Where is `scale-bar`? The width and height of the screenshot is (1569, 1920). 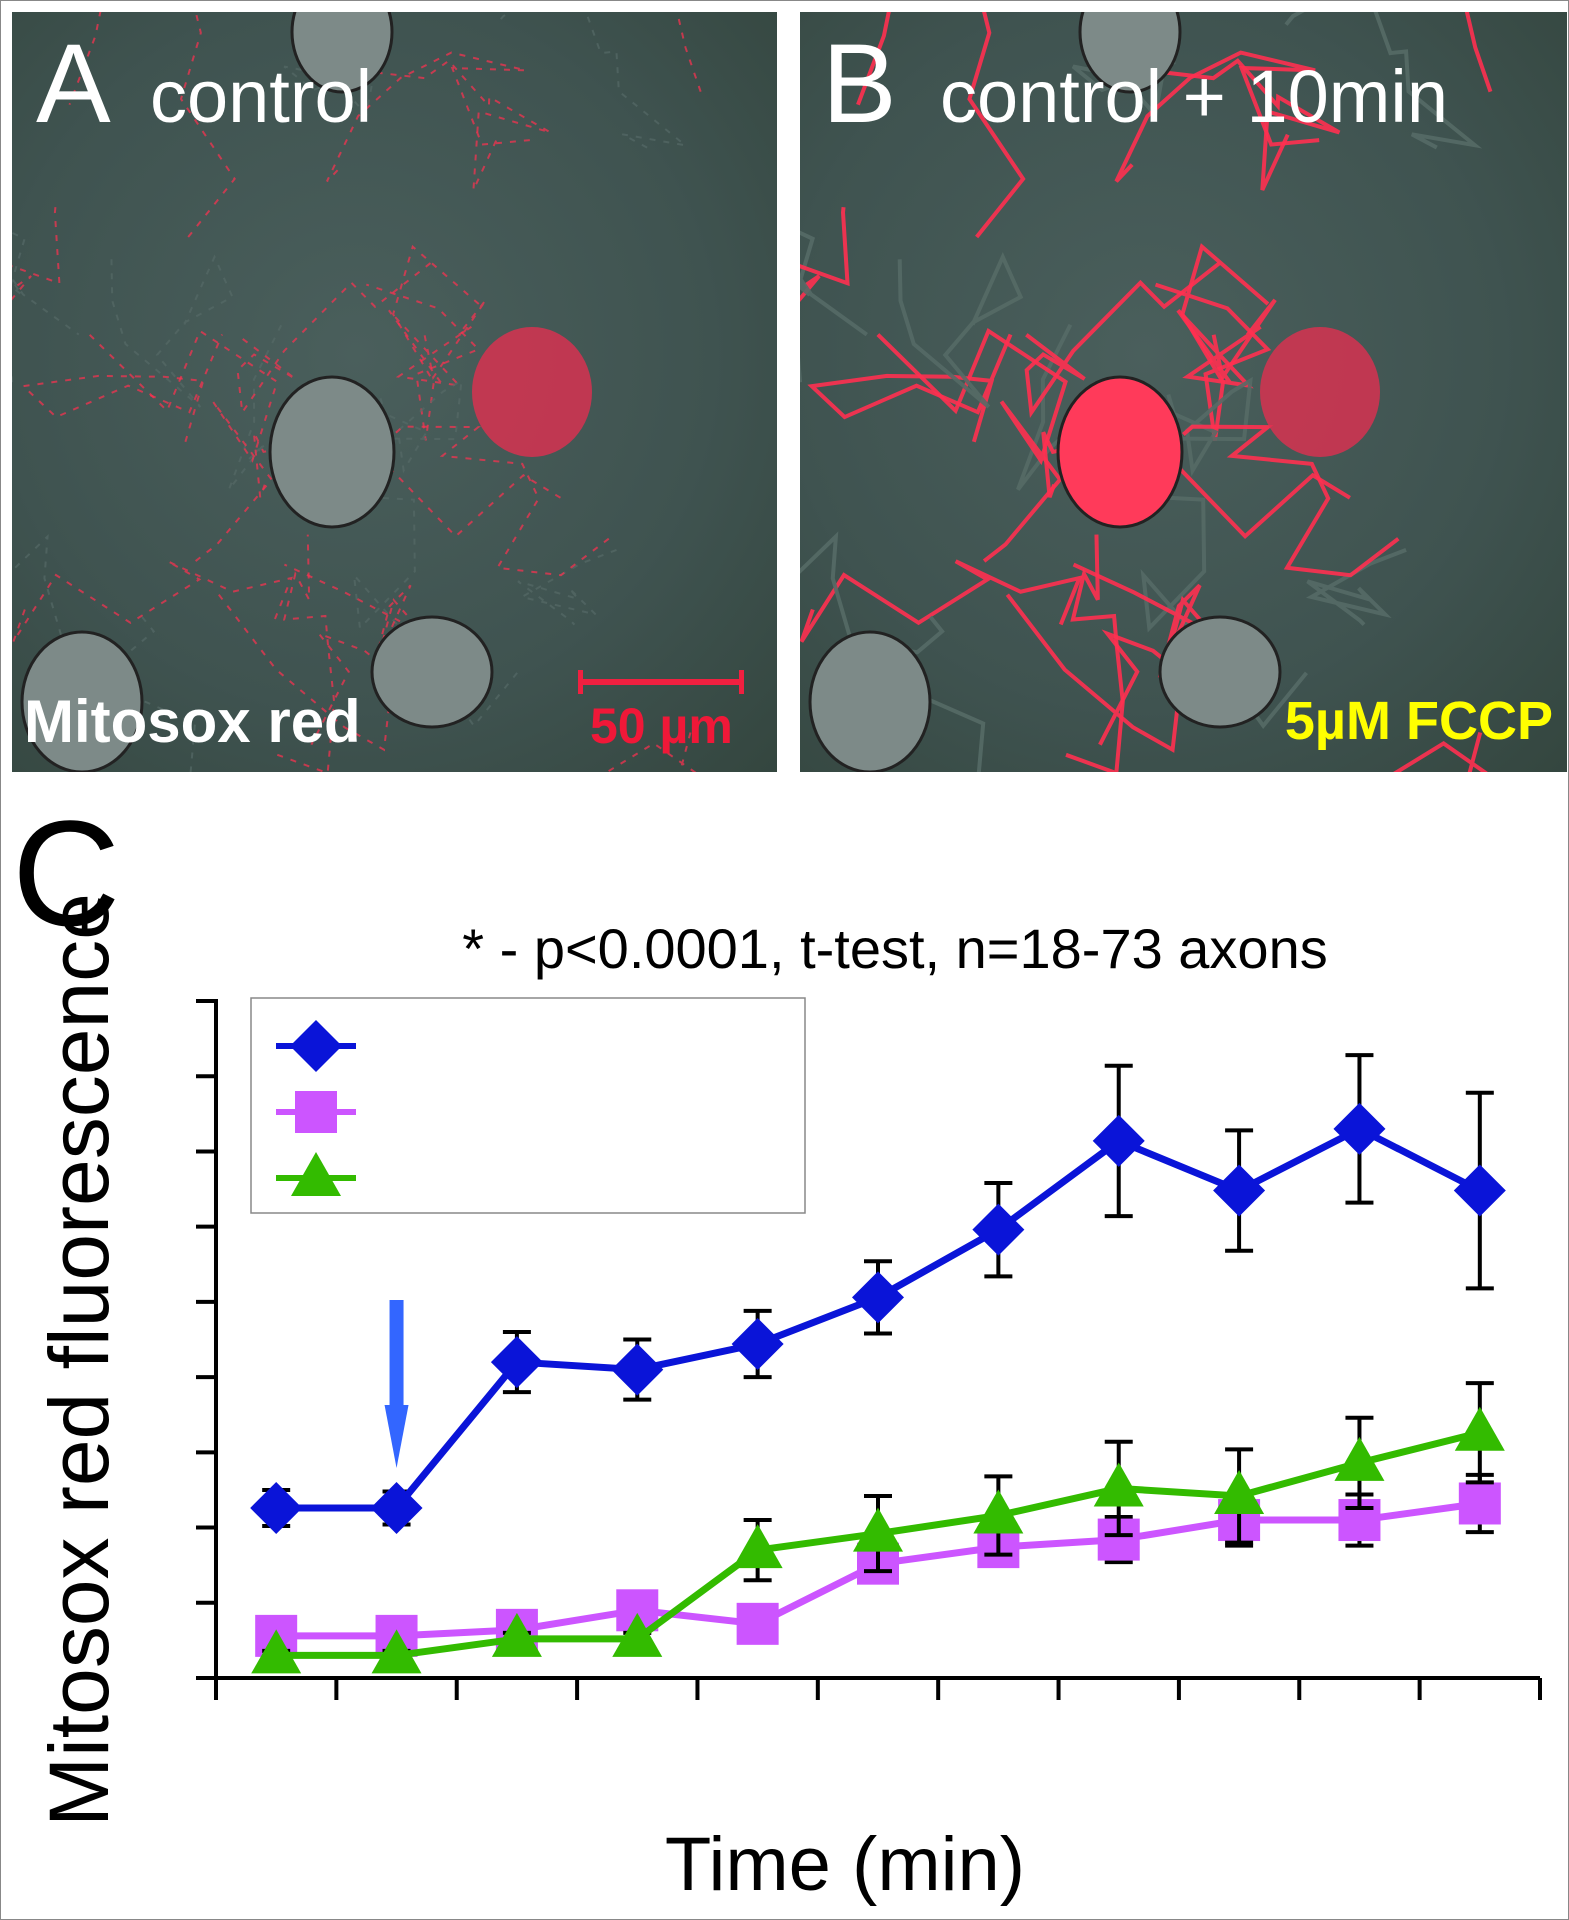
scale-bar is located at coordinates (661, 682).